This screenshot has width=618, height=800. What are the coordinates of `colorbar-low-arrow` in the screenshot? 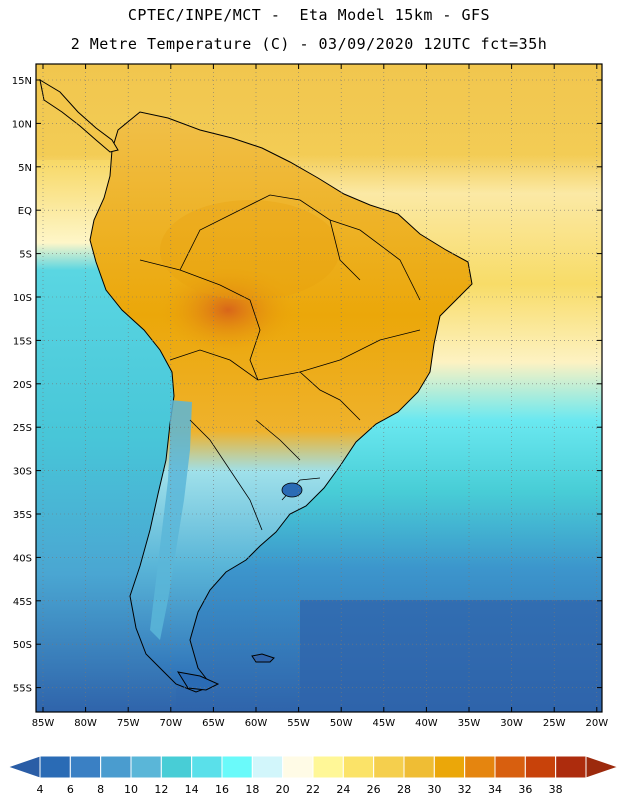 It's located at (23, 767).